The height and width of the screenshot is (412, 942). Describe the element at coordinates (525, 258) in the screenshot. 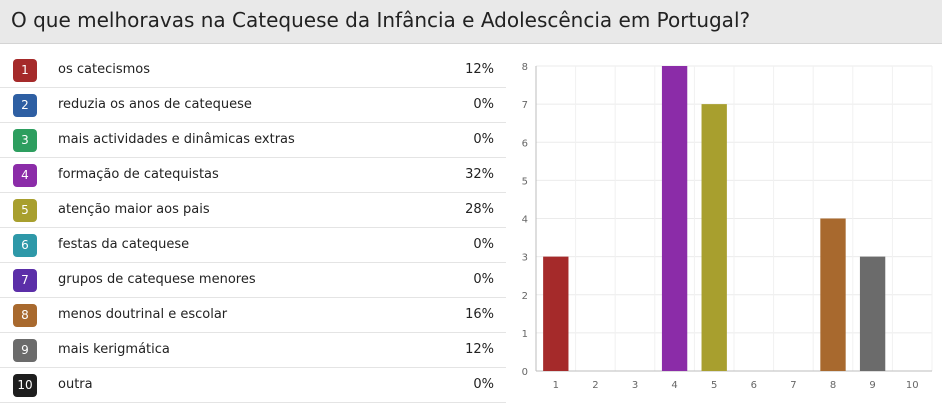

I see `y-tick-label: 3` at that location.